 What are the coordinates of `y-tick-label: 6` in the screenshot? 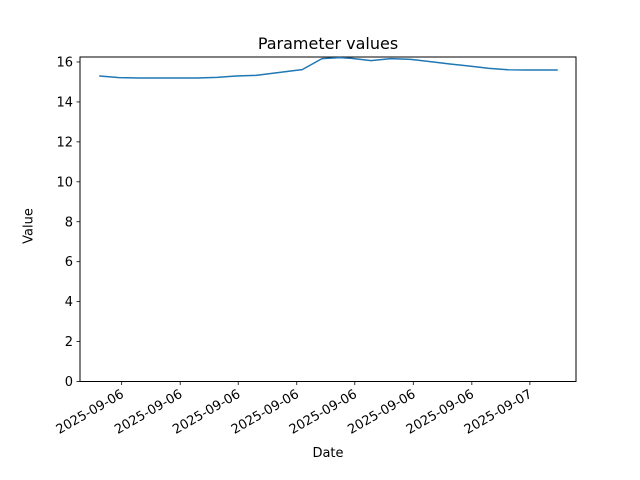 It's located at (69, 262).